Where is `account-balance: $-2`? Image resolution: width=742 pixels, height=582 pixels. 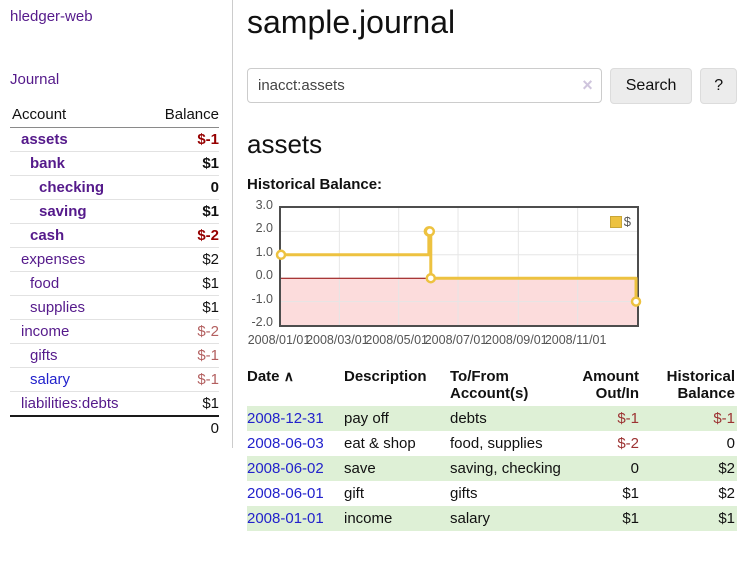 account-balance: $-2 is located at coordinates (184, 235).